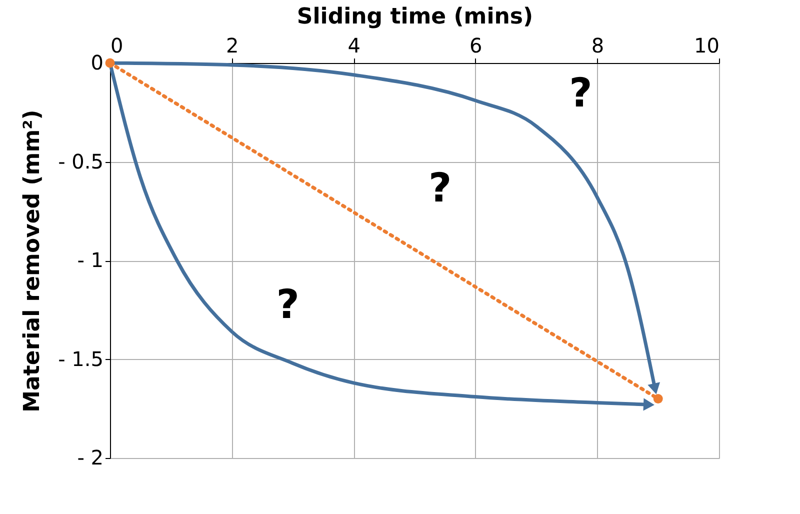  Describe the element at coordinates (81, 358) in the screenshot. I see `y-tick-label: - 1.5` at that location.